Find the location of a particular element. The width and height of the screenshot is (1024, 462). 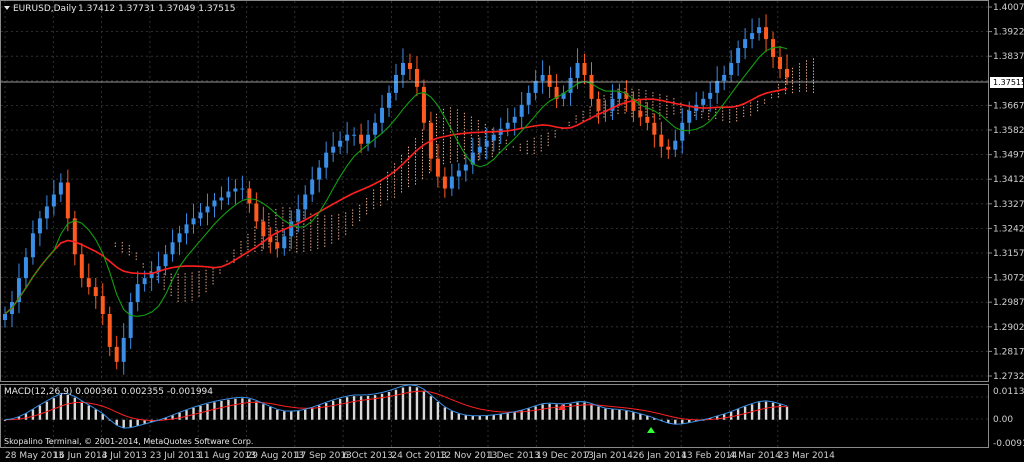

macd-tick-label: 0.01135 is located at coordinates (1008, 392).